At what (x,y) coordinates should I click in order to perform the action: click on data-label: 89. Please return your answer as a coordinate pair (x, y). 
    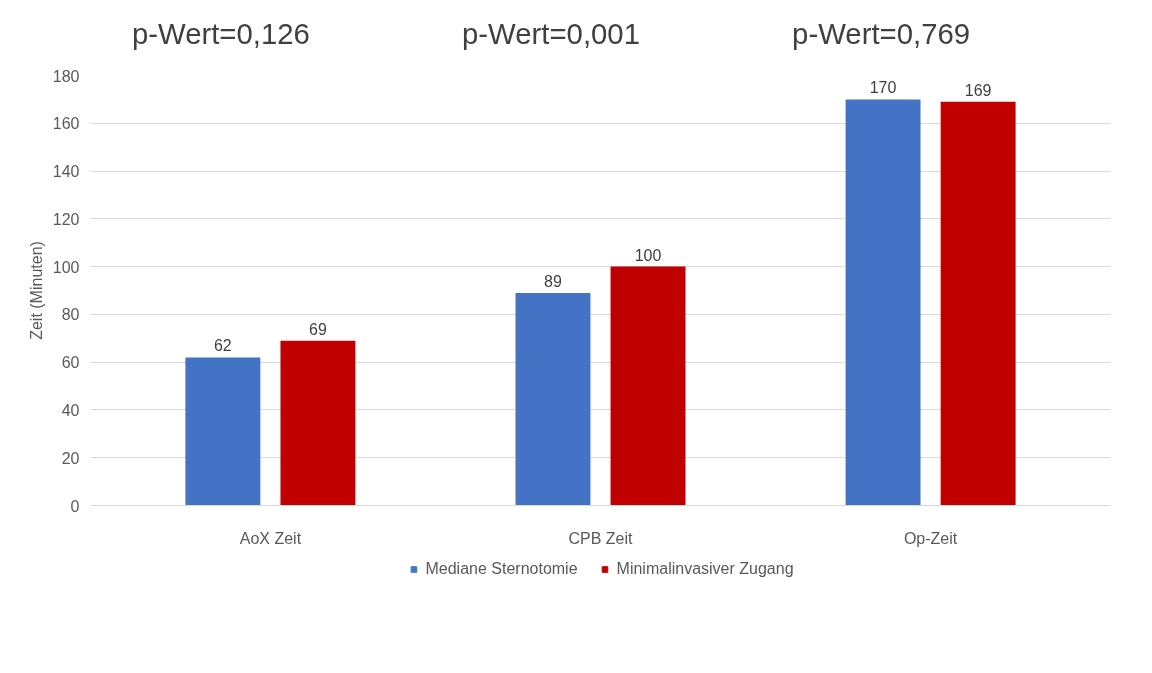
    Looking at the image, I should click on (553, 281).